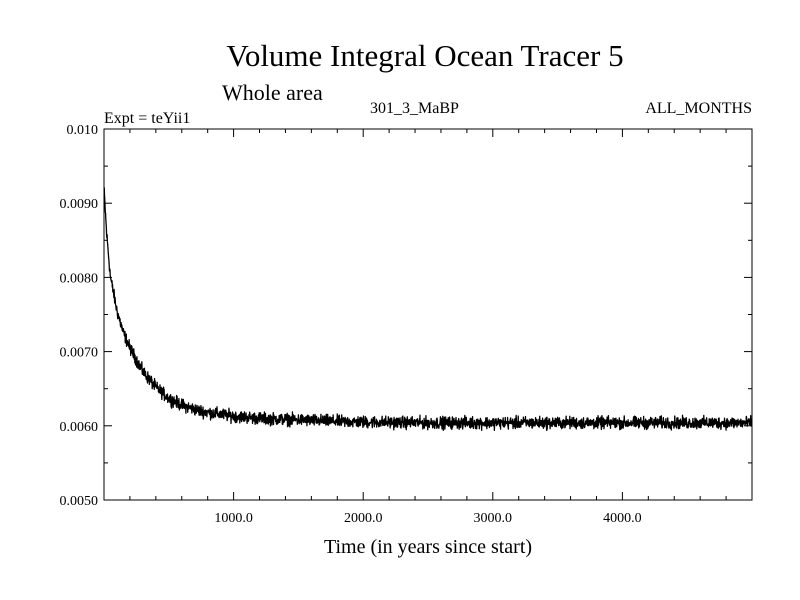  I want to click on x-tick-label: 4000.0, so click(622, 518).